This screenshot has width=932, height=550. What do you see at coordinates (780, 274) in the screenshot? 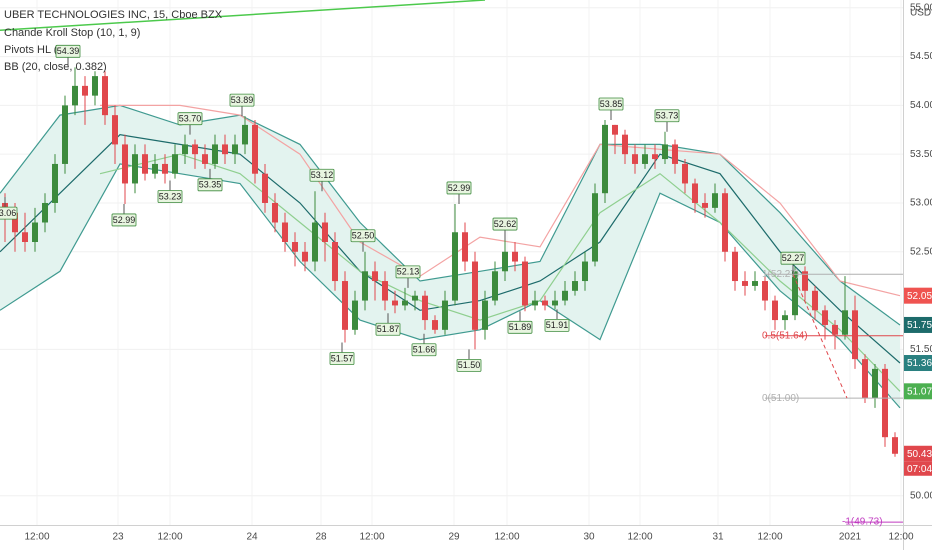
I see `fib-label: 1(52.27)` at bounding box center [780, 274].